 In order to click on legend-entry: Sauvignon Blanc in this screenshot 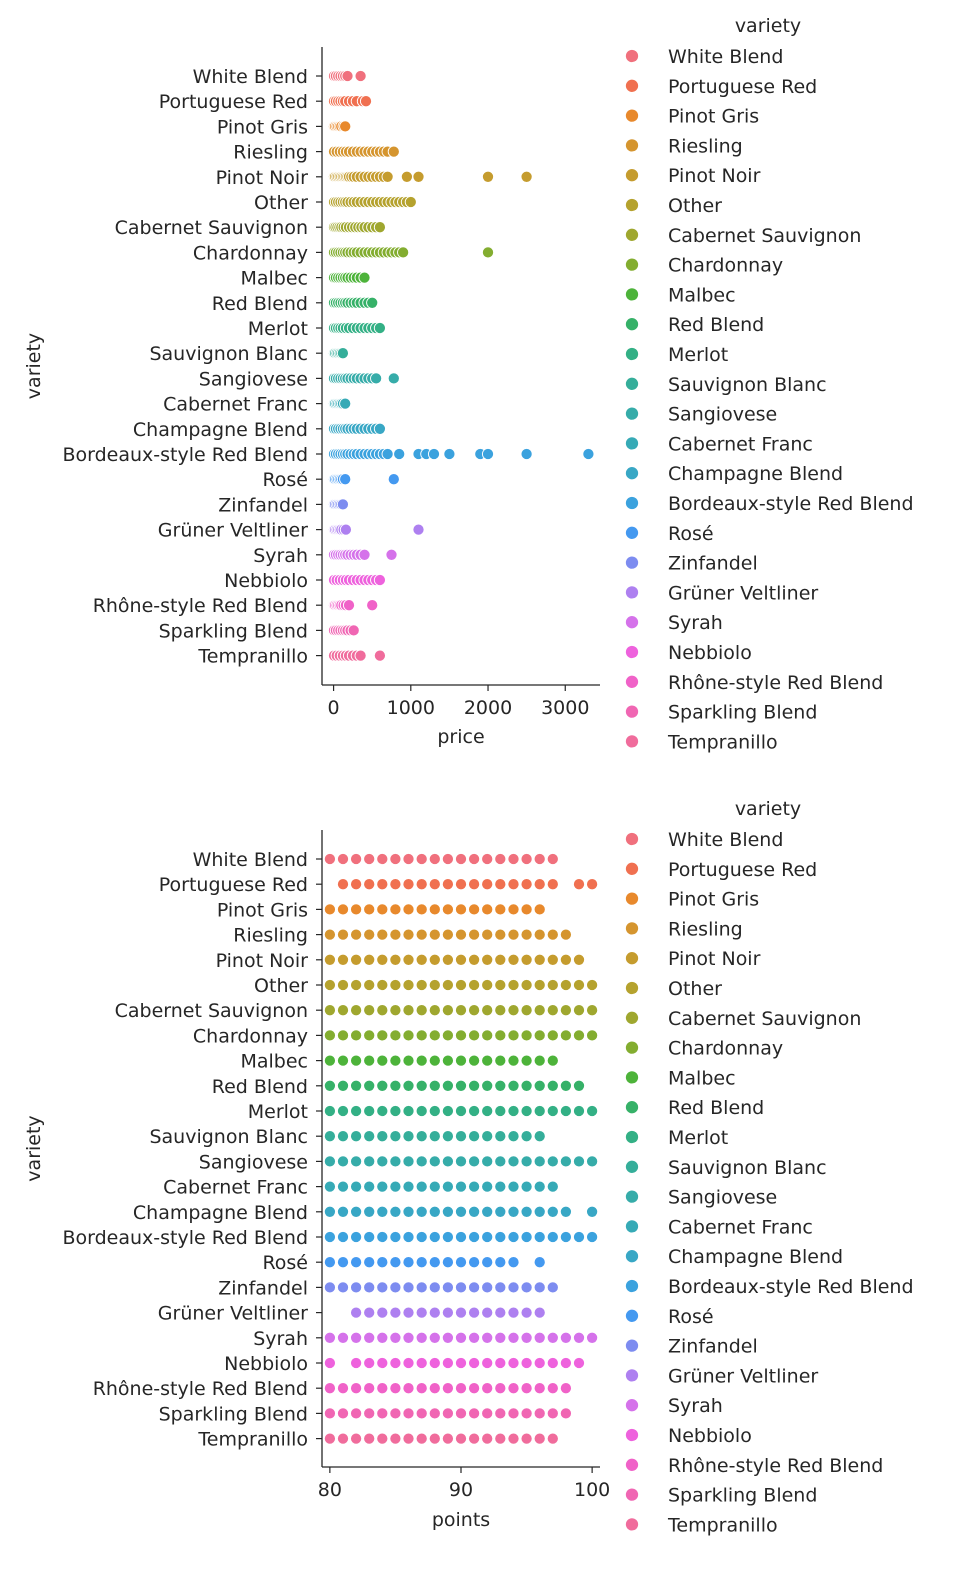, I will do `click(747, 385)`.